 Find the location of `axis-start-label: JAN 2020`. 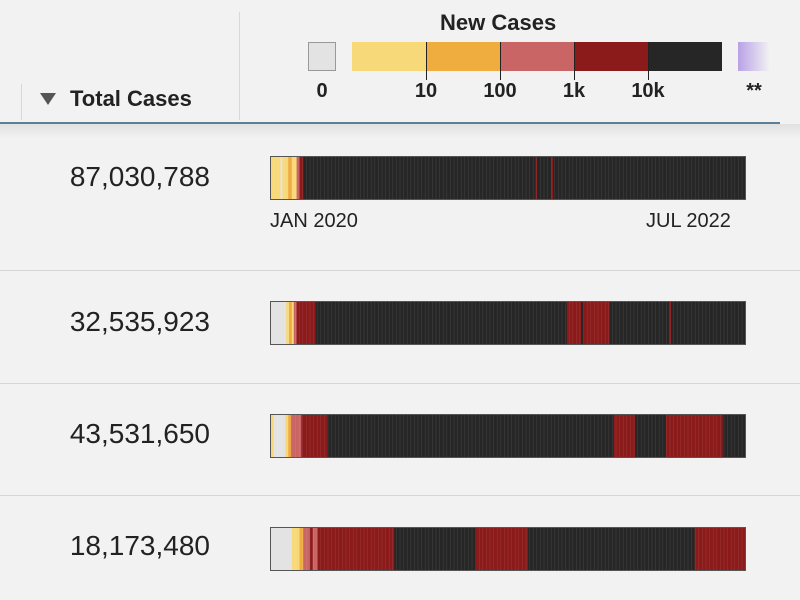

axis-start-label: JAN 2020 is located at coordinates (314, 221).